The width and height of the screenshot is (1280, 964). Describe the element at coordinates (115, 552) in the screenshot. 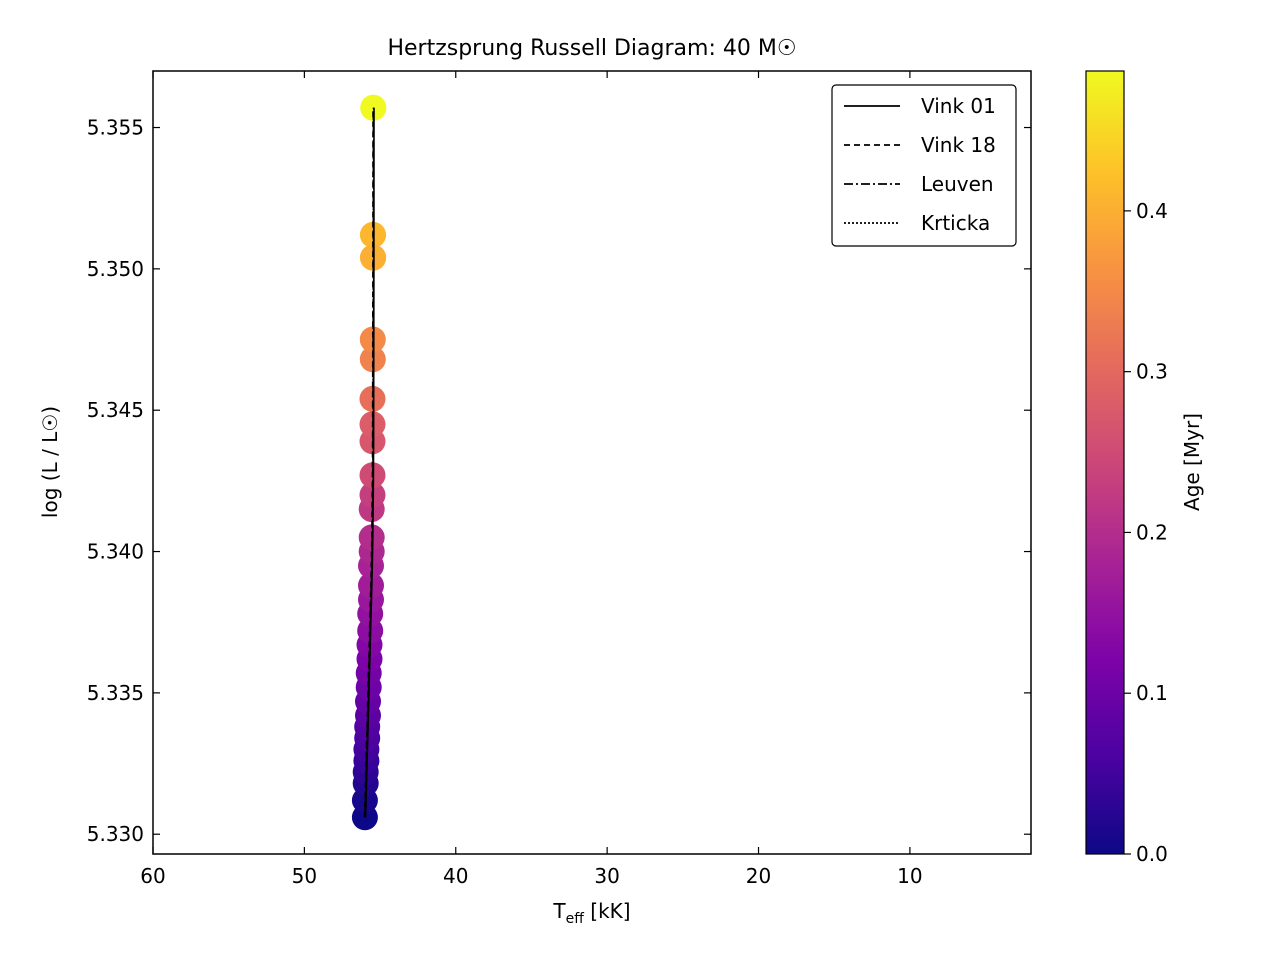

I see `y-tick-label: 5.340` at that location.